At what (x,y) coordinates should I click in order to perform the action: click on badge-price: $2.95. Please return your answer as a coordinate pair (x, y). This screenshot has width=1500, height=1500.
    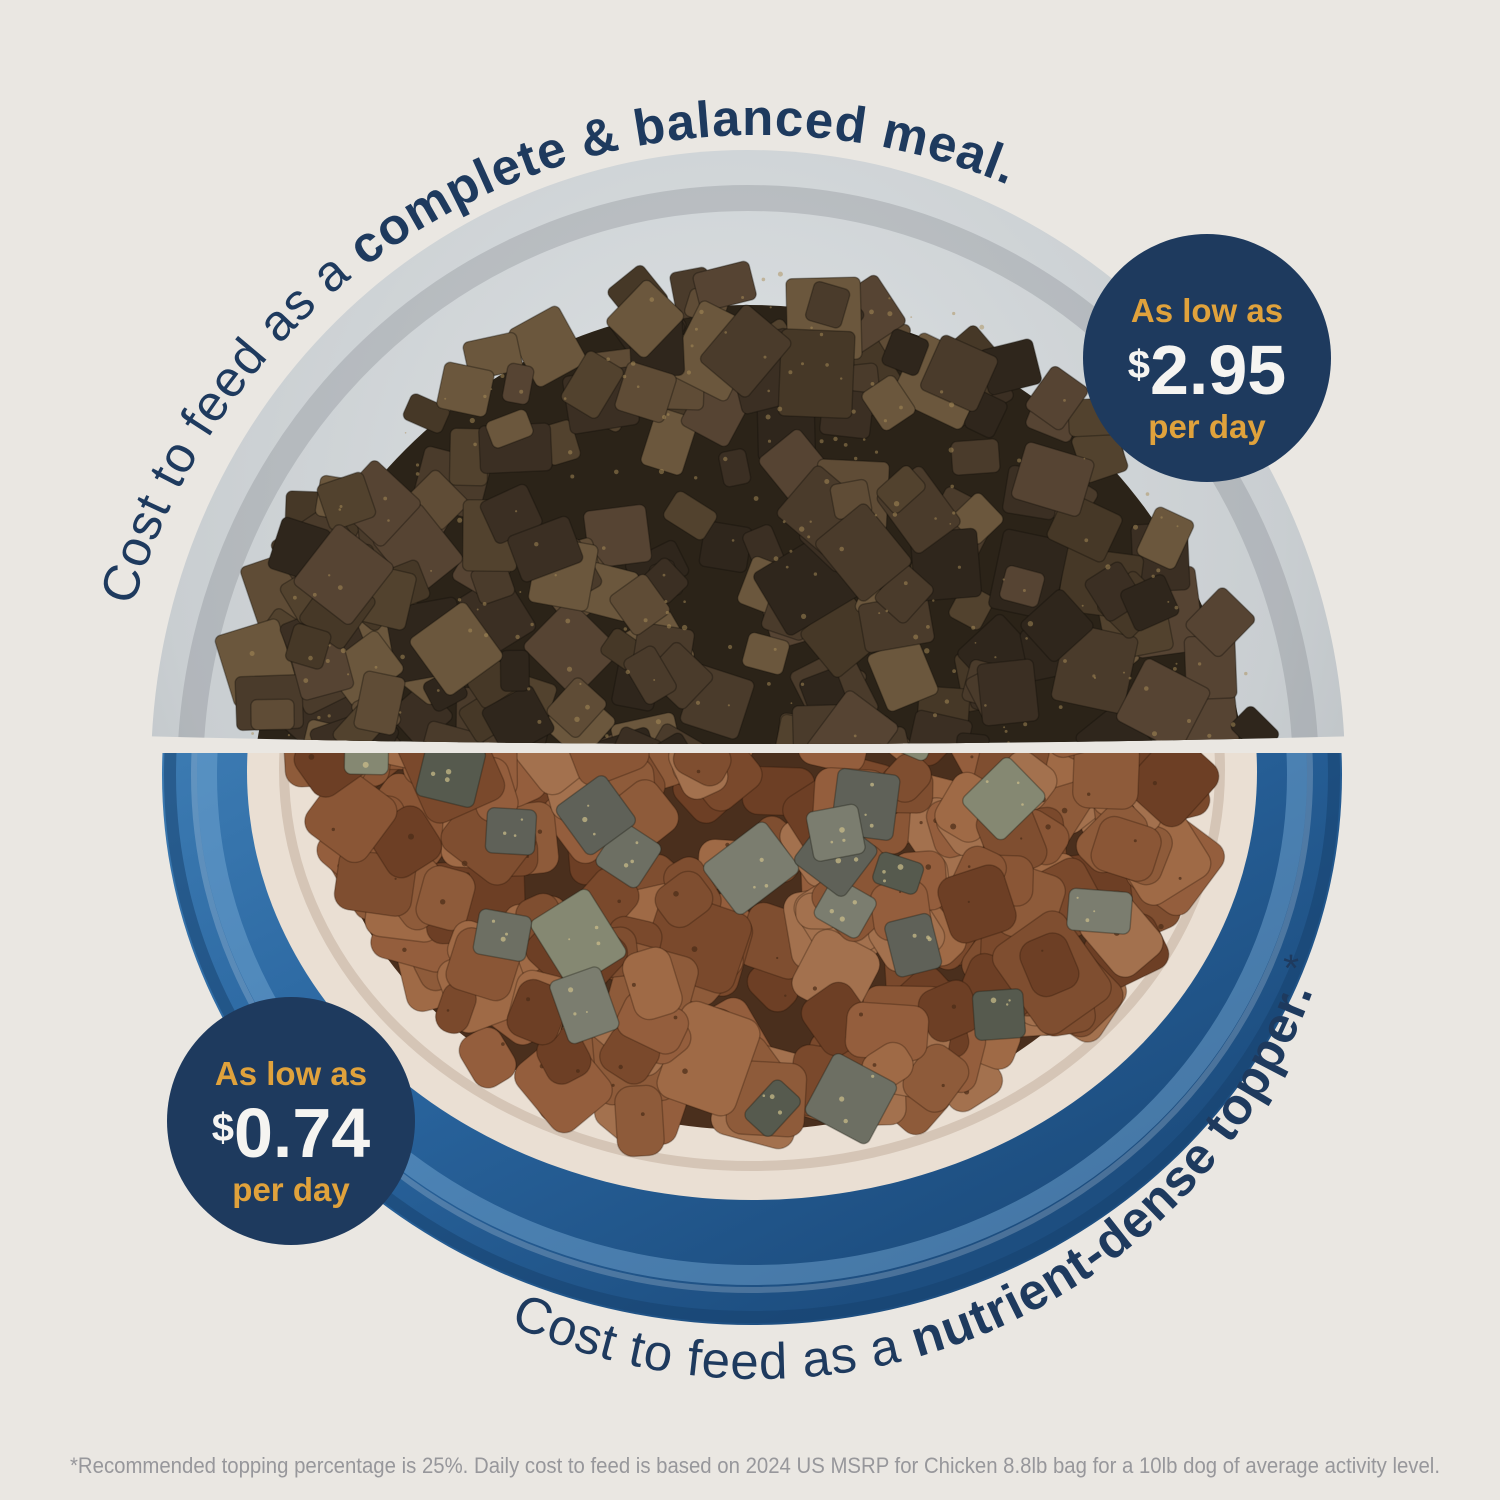
    Looking at the image, I should click on (1207, 370).